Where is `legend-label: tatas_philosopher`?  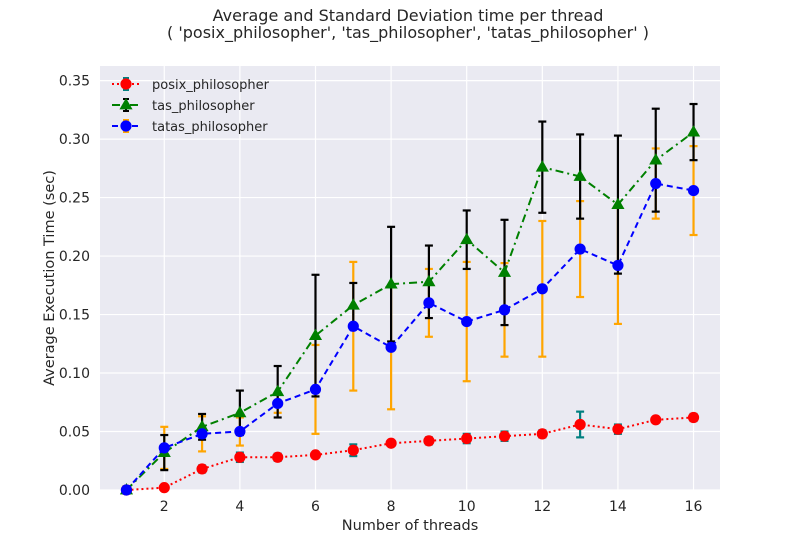 legend-label: tatas_philosopher is located at coordinates (210, 127).